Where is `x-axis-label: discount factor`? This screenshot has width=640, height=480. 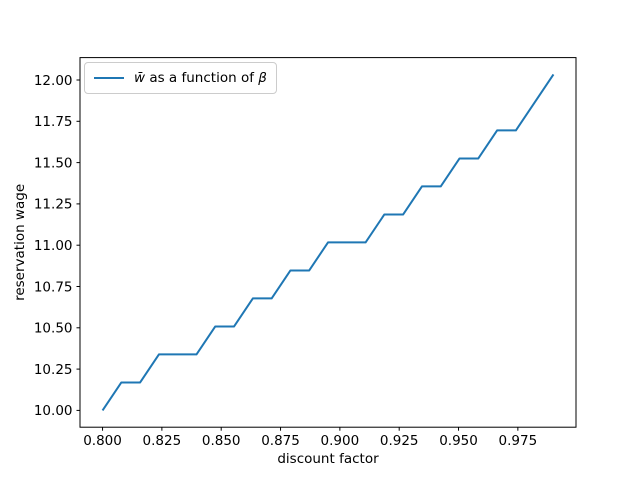 x-axis-label: discount factor is located at coordinates (328, 459).